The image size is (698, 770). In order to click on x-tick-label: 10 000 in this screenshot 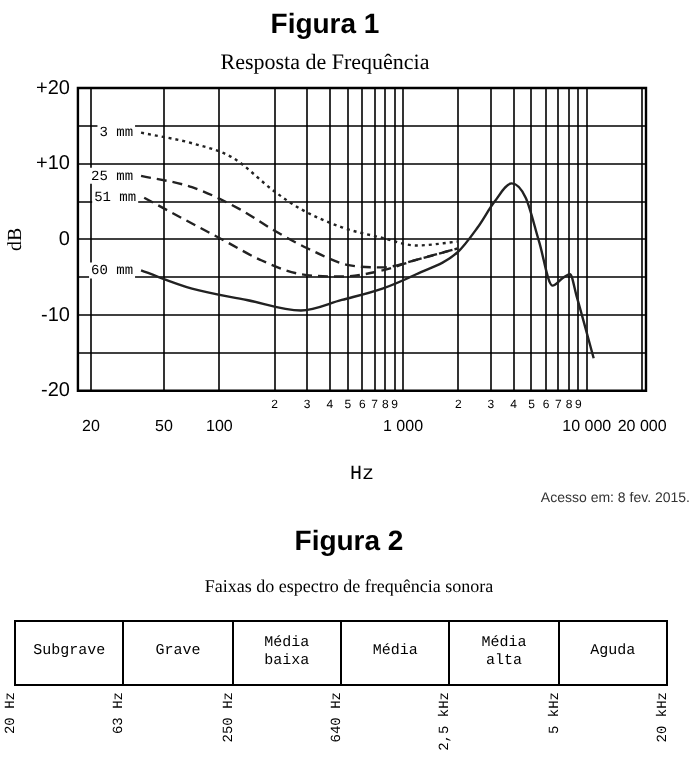, I will do `click(587, 425)`.